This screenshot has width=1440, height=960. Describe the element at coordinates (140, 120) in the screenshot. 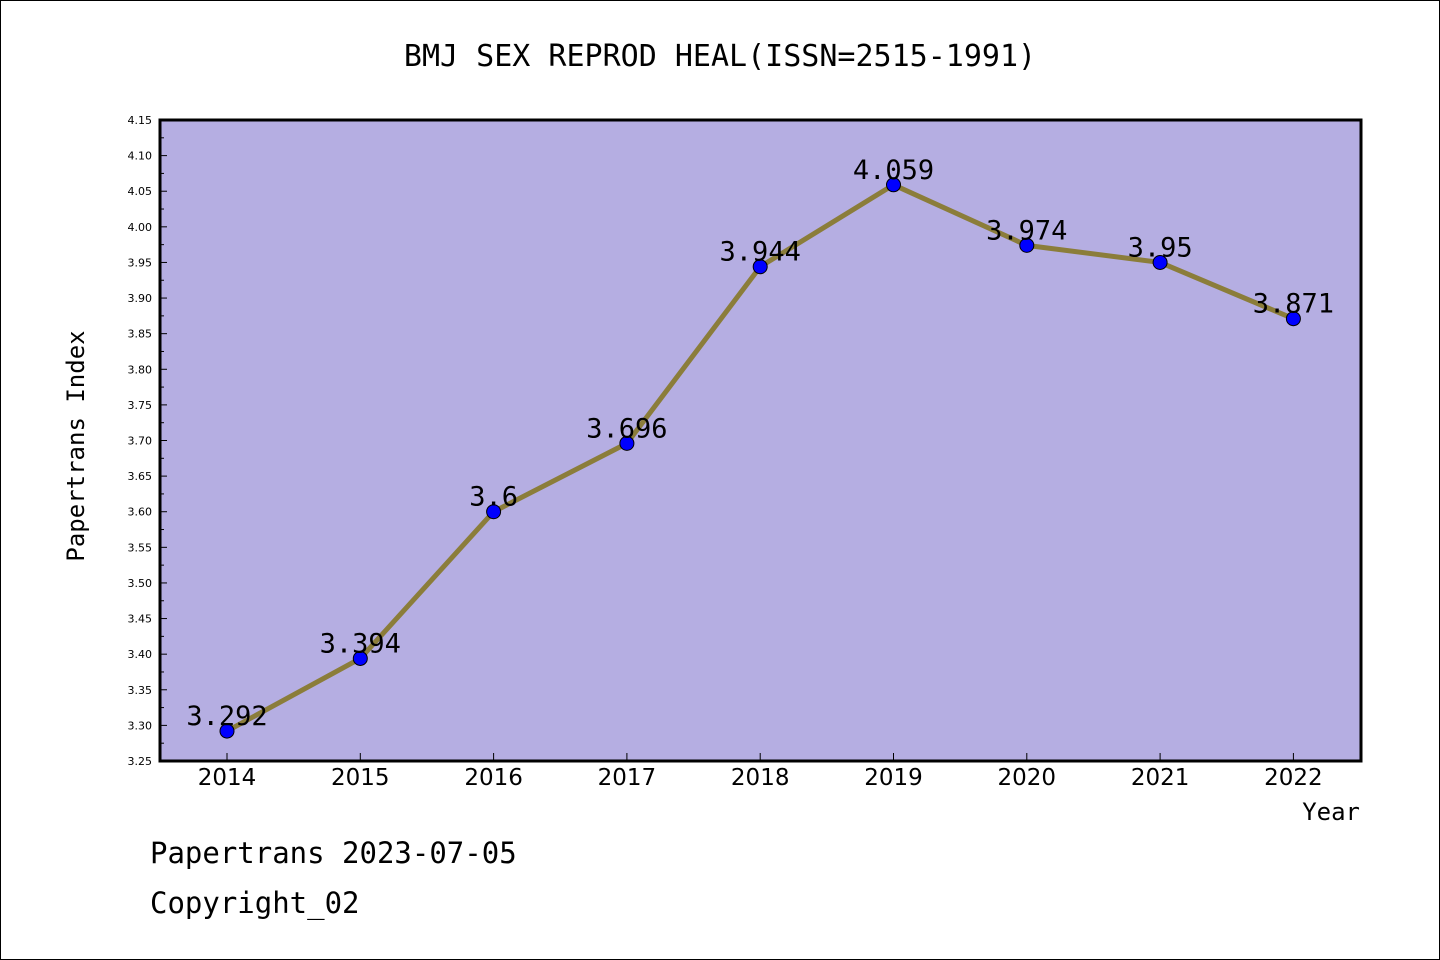

I see `y-tick-label: 4.15` at that location.